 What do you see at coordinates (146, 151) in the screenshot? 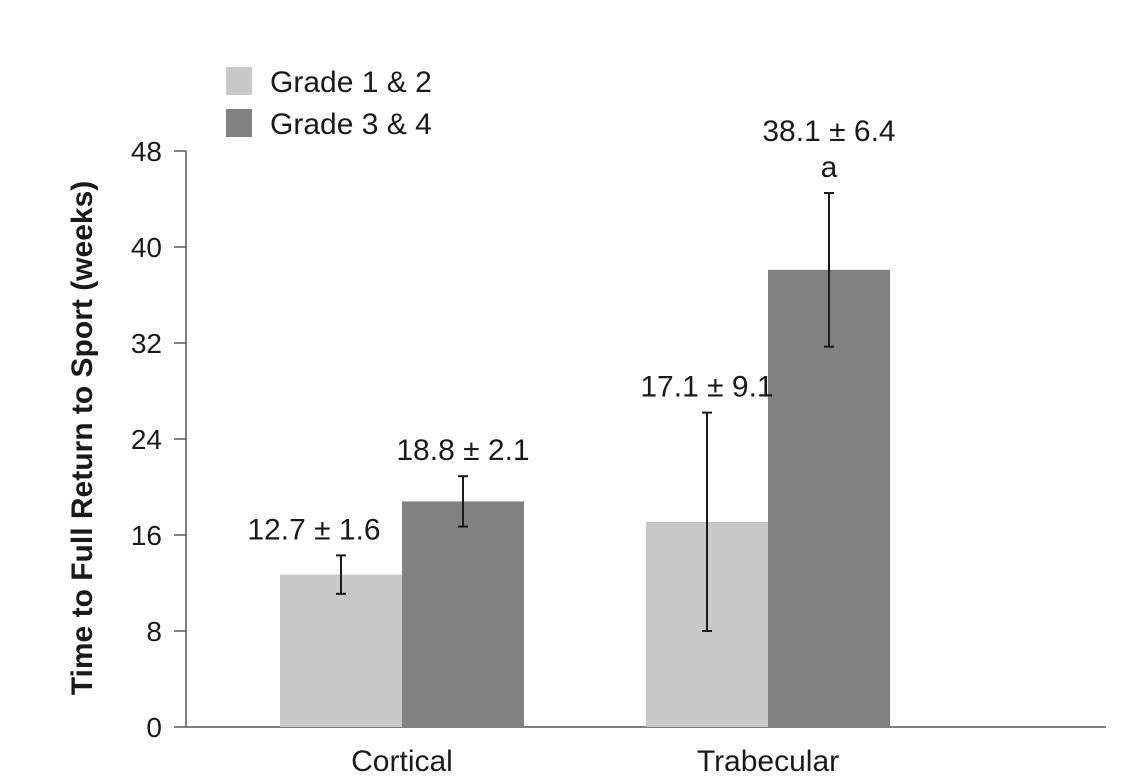
I see `y-tick-label: 48` at bounding box center [146, 151].